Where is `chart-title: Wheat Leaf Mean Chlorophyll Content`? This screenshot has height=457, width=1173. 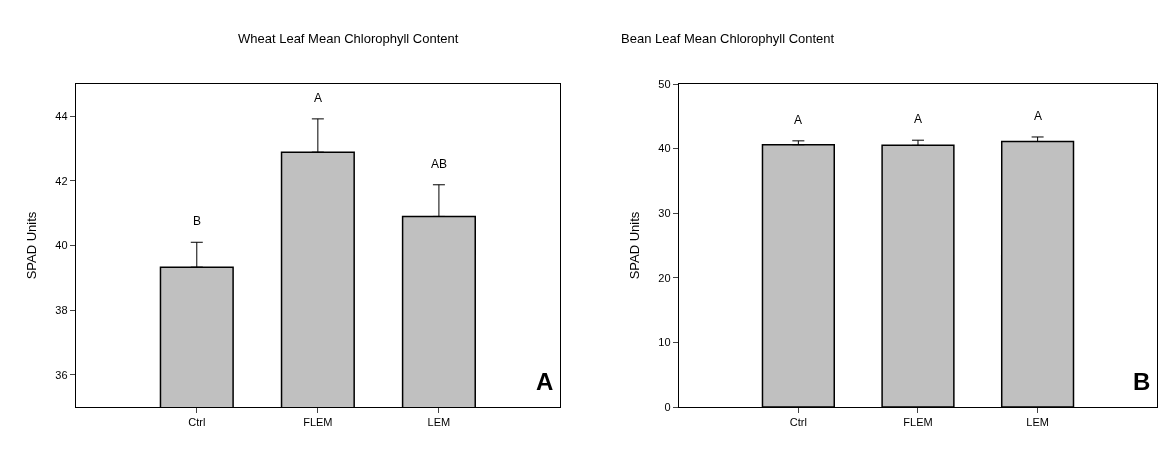
chart-title: Wheat Leaf Mean Chlorophyll Content is located at coordinates (348, 38).